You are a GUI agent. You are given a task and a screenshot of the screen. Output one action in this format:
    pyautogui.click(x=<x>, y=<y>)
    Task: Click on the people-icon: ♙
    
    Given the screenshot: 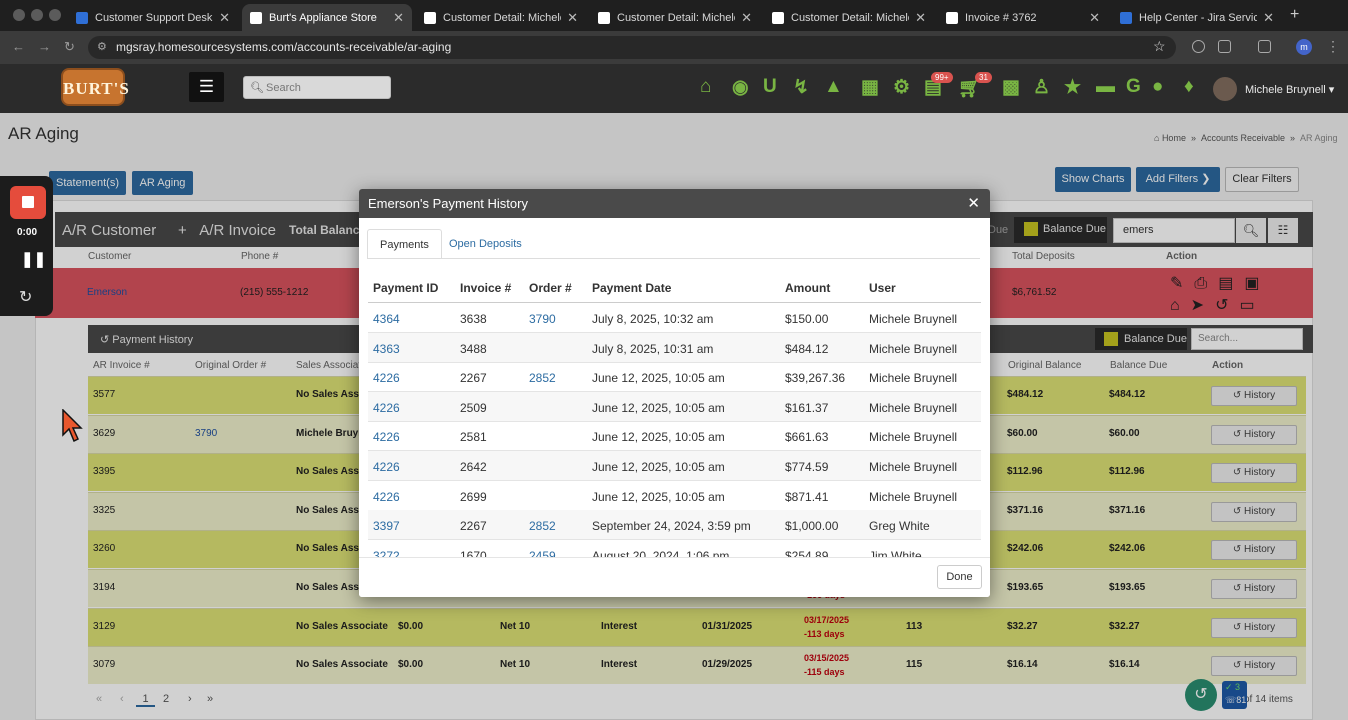 What is the action you would take?
    pyautogui.click(x=1042, y=87)
    